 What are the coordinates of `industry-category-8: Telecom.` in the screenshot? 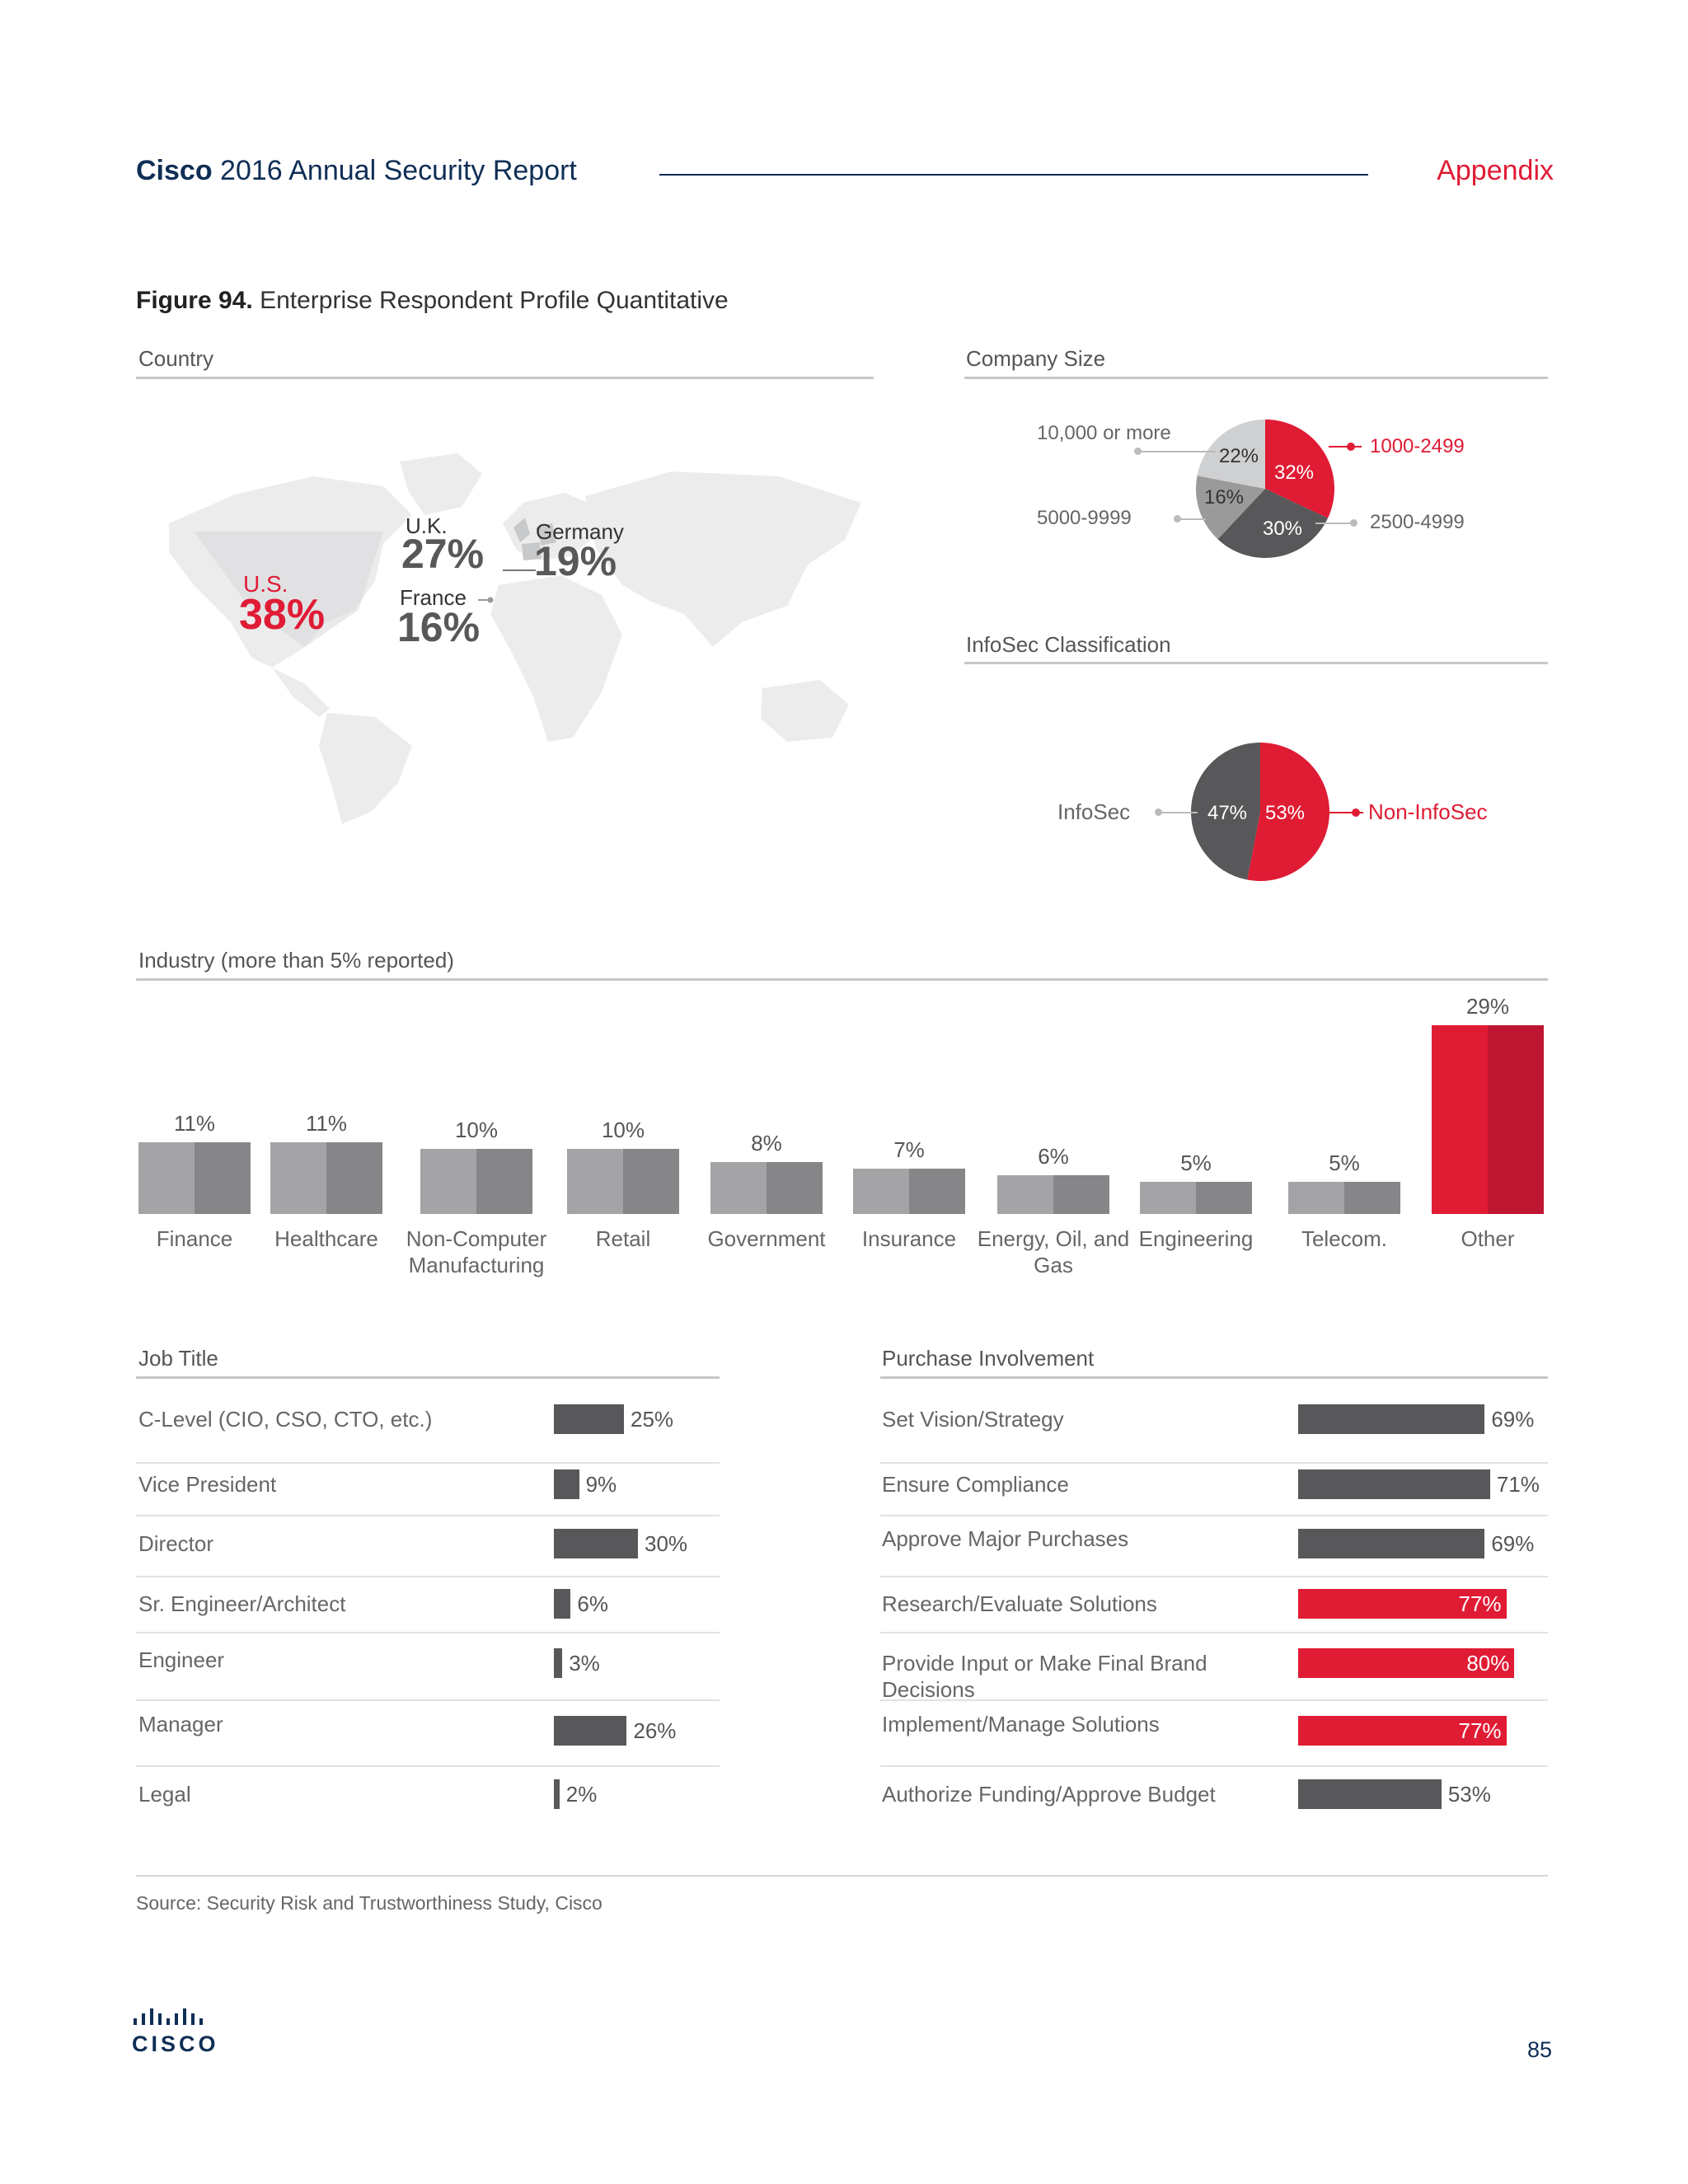 It's located at (1344, 1238).